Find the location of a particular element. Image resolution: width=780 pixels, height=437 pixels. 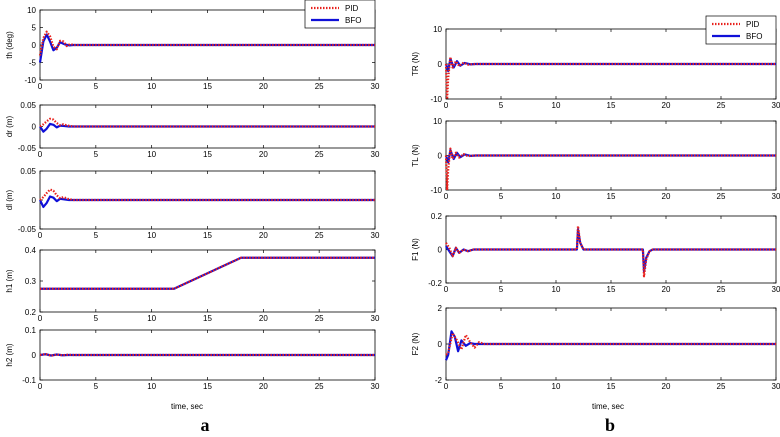

y-tick-label: -0.1 is located at coordinates (29, 380).